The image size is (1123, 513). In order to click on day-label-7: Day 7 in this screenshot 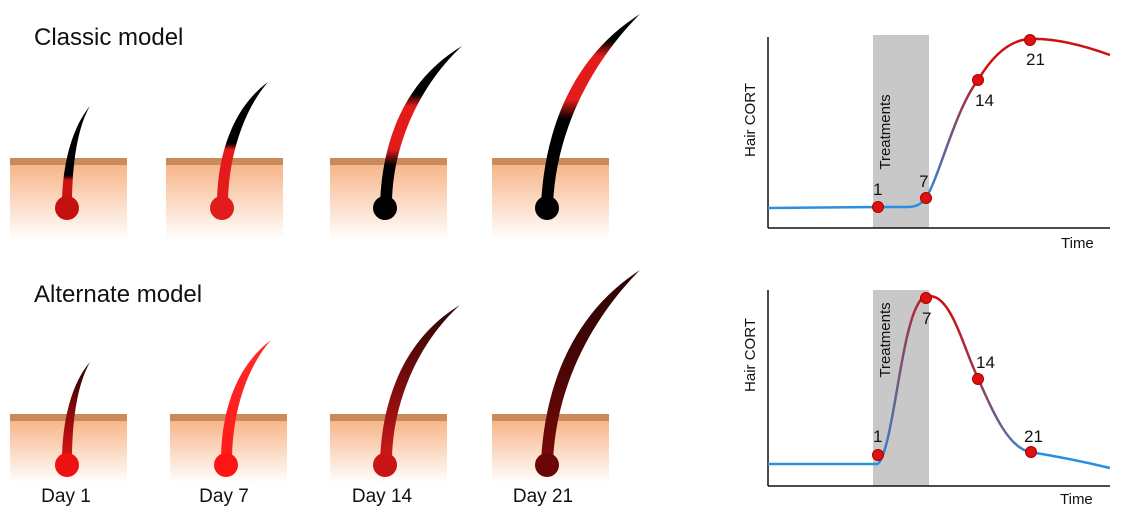, I will do `click(224, 497)`.